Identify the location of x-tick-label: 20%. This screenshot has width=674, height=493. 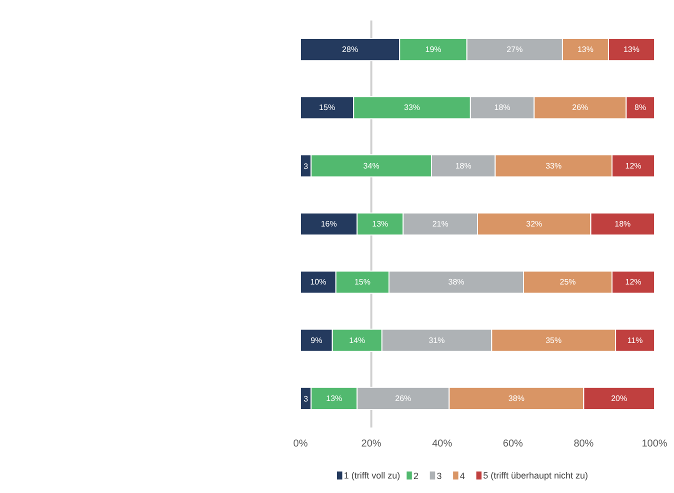
(371, 444).